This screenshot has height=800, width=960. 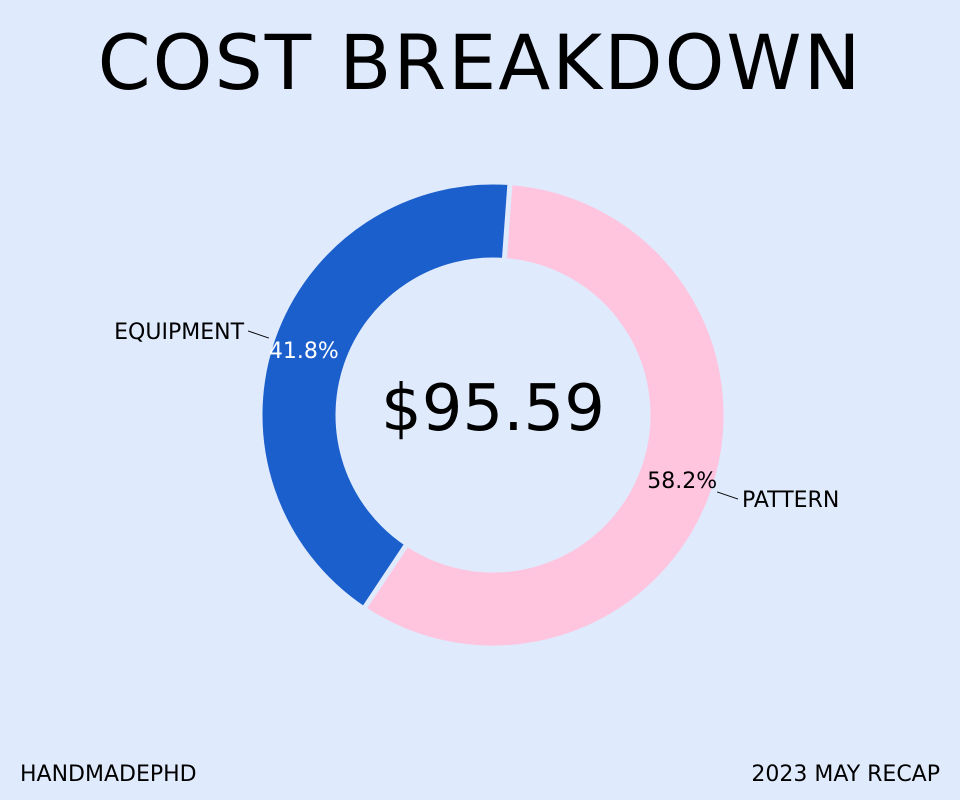 I want to click on slice-percent-equipment: 41.8%, so click(x=304, y=351).